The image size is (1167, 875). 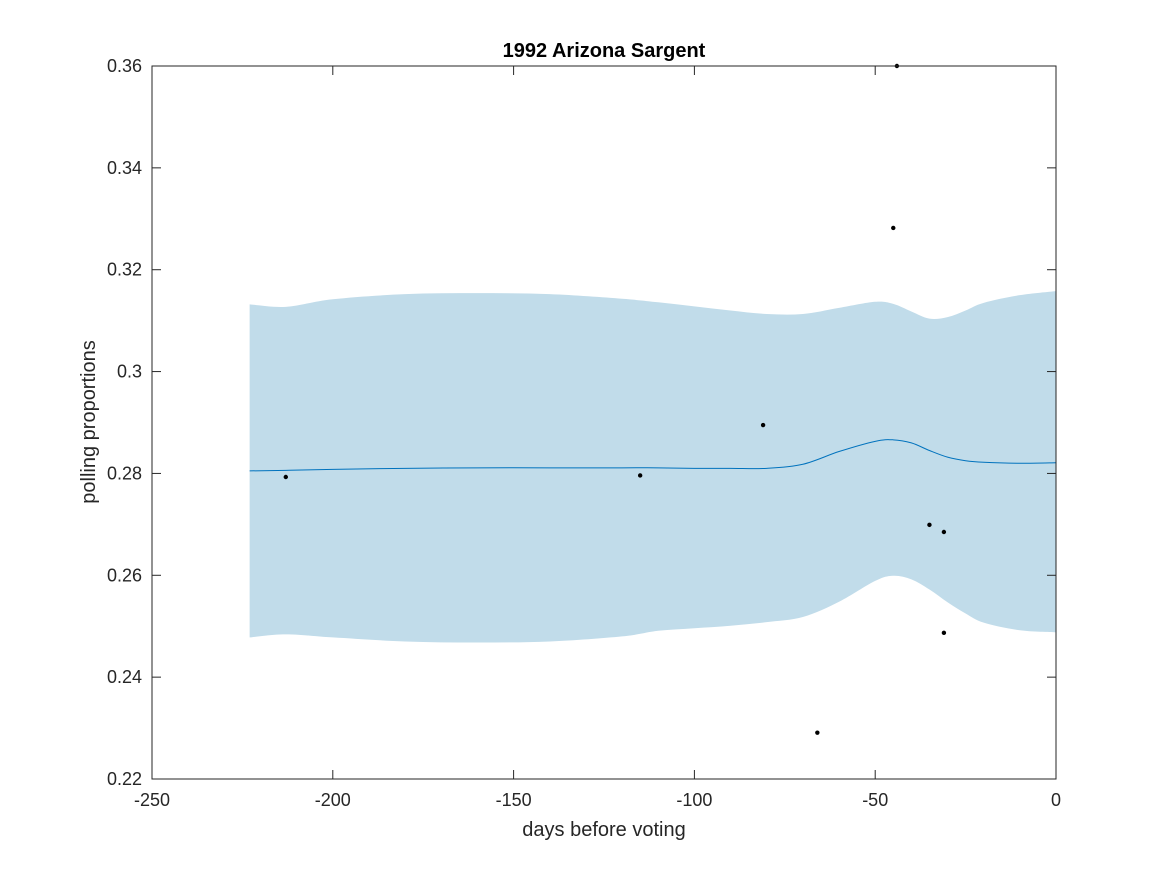 I want to click on x-tick-label: -100, so click(x=694, y=800).